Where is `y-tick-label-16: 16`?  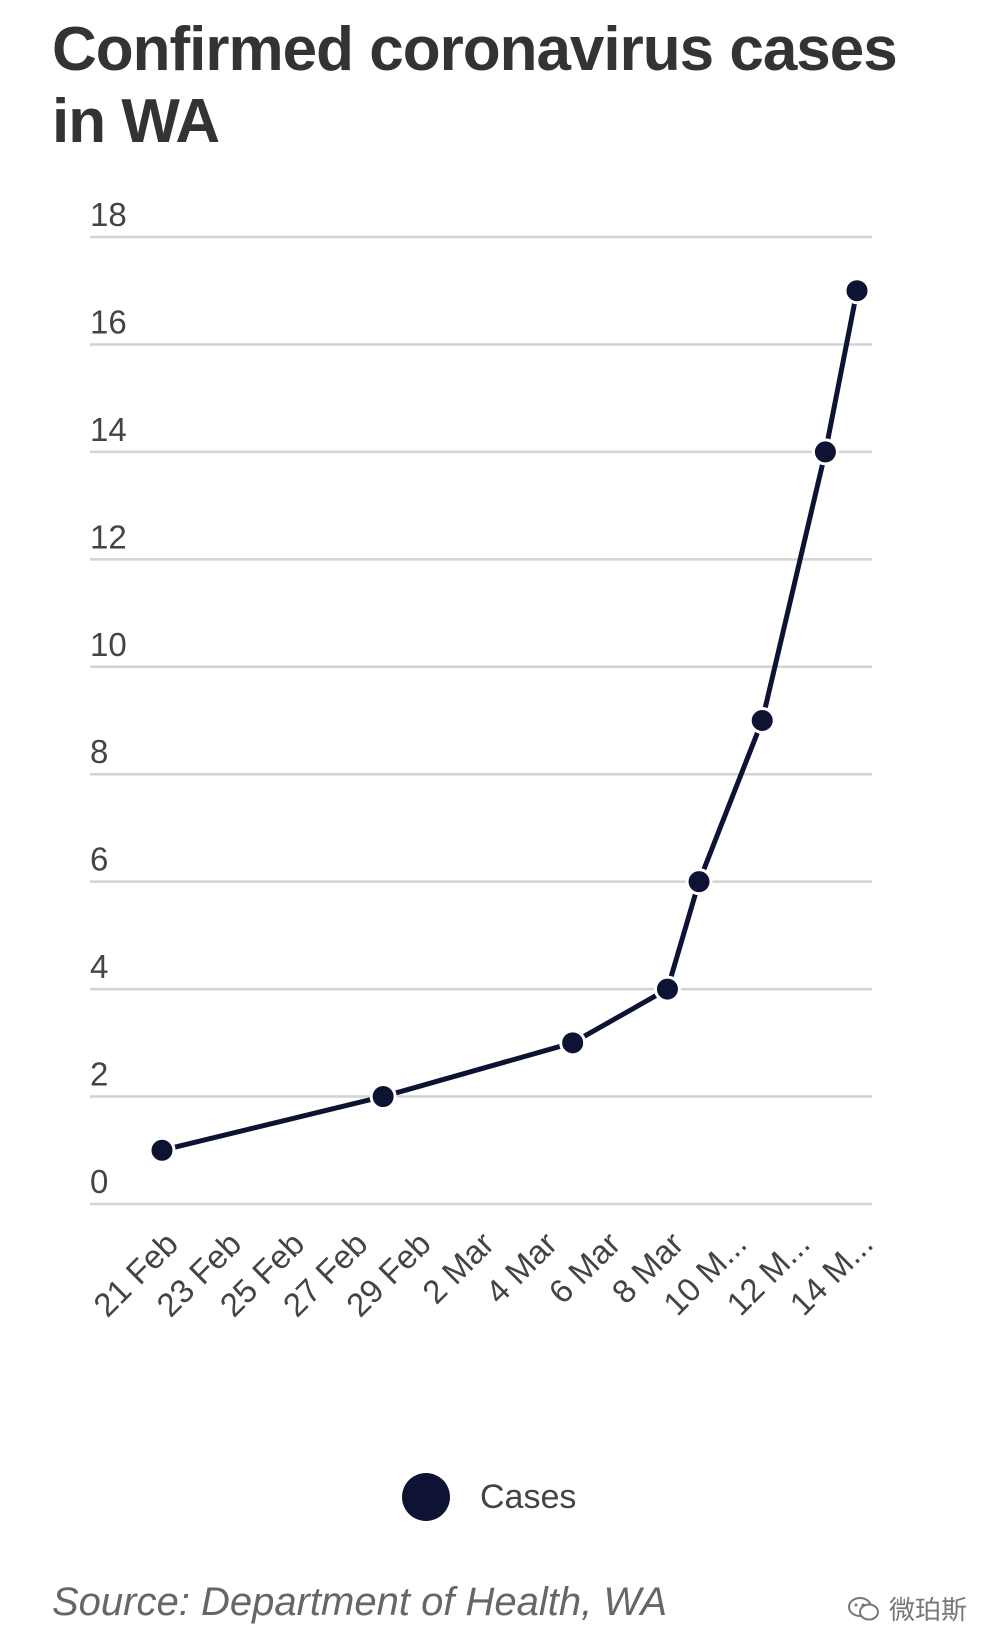 y-tick-label-16: 16 is located at coordinates (108, 321).